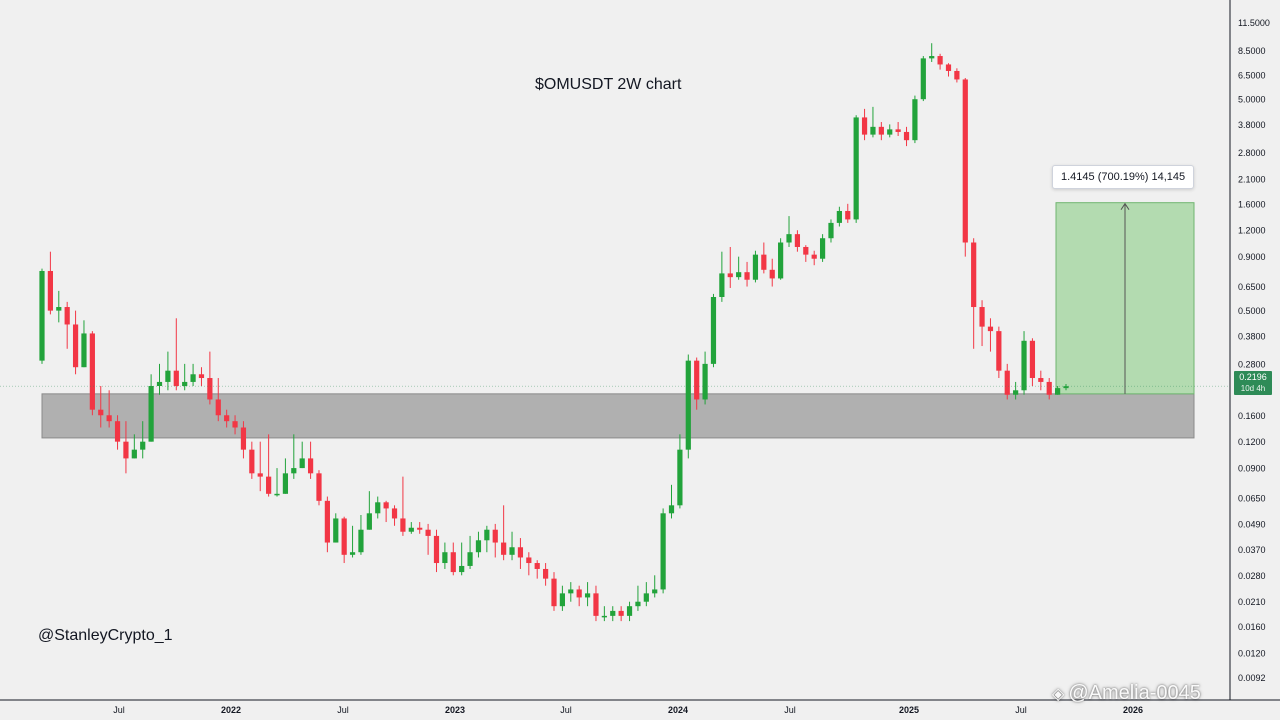  I want to click on last-price-tag: 0.2196 10d 4h, so click(1253, 383).